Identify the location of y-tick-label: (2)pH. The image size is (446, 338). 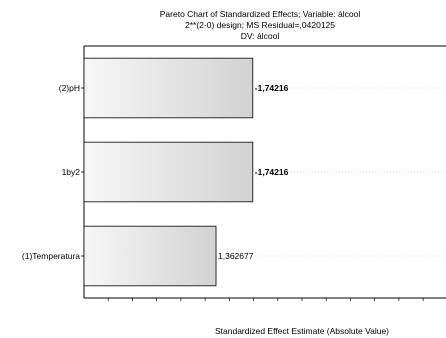
(69, 88).